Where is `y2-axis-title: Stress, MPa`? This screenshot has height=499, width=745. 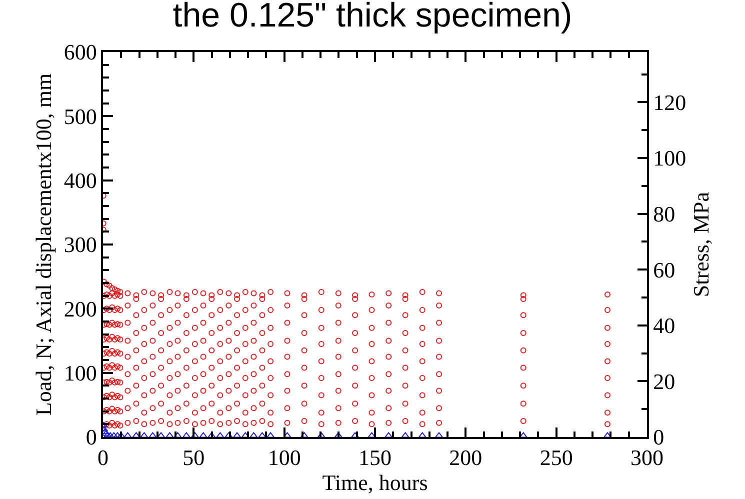 y2-axis-title: Stress, MPa is located at coordinates (701, 245).